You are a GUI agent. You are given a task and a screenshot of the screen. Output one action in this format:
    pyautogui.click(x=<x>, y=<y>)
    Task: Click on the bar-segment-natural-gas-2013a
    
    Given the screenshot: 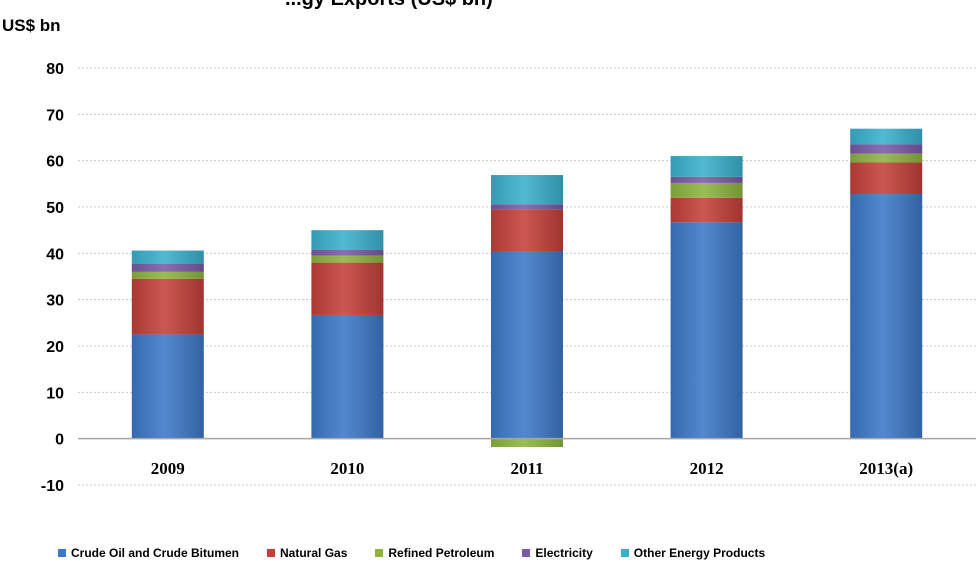 What is the action you would take?
    pyautogui.click(x=886, y=178)
    